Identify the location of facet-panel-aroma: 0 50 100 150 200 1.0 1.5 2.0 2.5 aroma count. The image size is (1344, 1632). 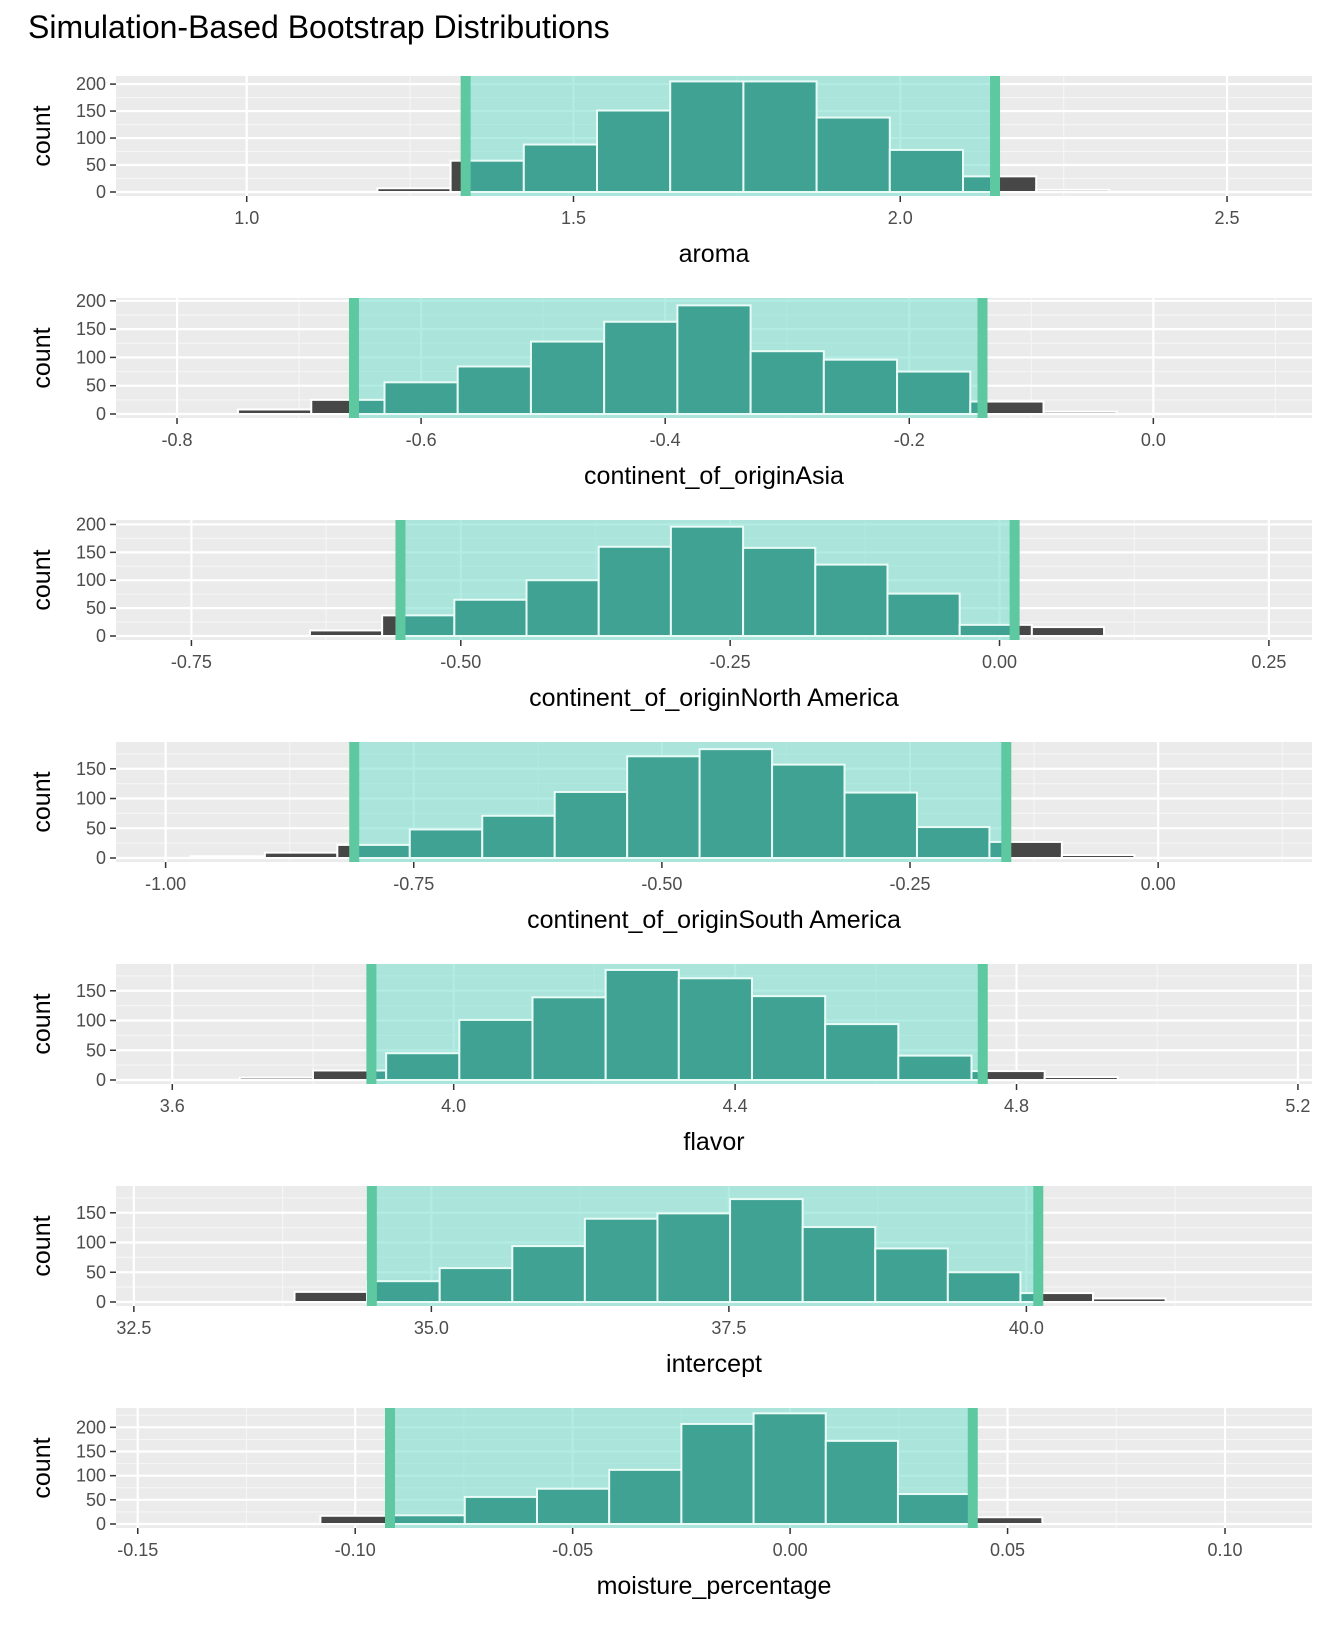
(670, 171).